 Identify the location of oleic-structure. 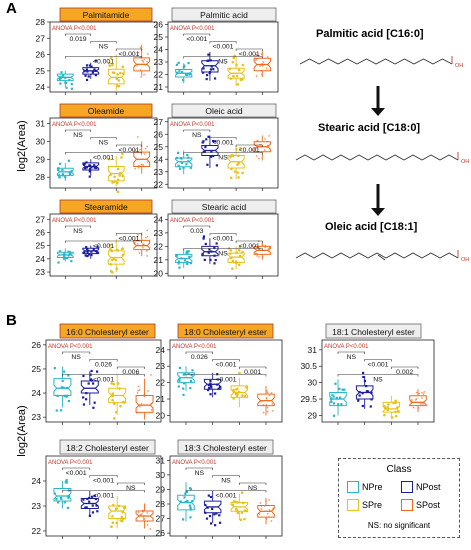
(377, 255).